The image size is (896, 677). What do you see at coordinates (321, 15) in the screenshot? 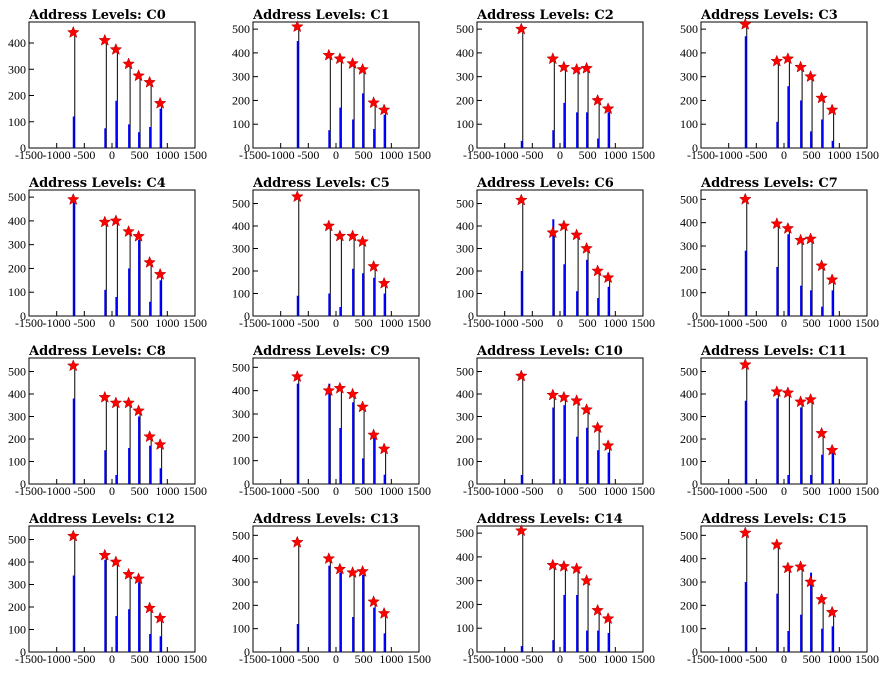
I see `chart-title: Address Levels: C1` at bounding box center [321, 15].